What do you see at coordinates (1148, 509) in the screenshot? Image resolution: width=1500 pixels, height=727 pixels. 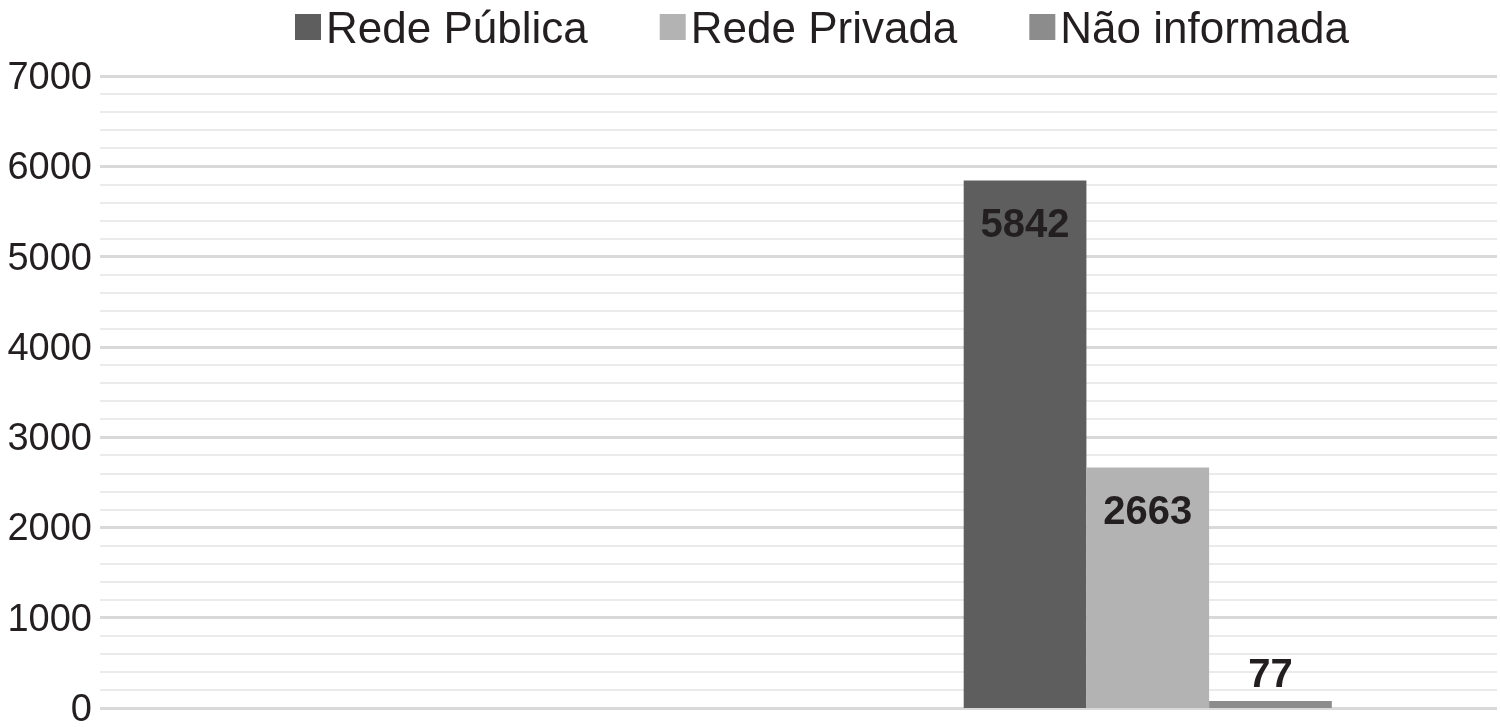 I see `data-label: 2663` at bounding box center [1148, 509].